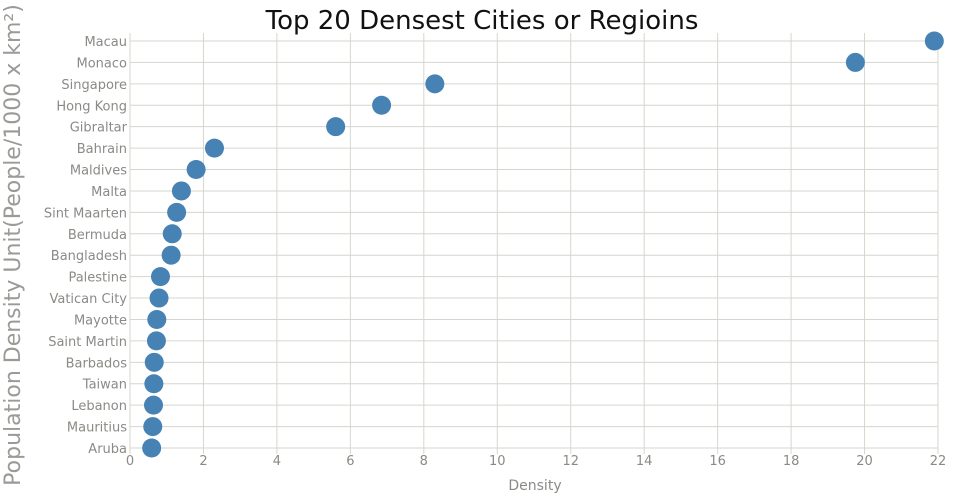  Describe the element at coordinates (570, 461) in the screenshot. I see `x-tick-label: 12` at that location.